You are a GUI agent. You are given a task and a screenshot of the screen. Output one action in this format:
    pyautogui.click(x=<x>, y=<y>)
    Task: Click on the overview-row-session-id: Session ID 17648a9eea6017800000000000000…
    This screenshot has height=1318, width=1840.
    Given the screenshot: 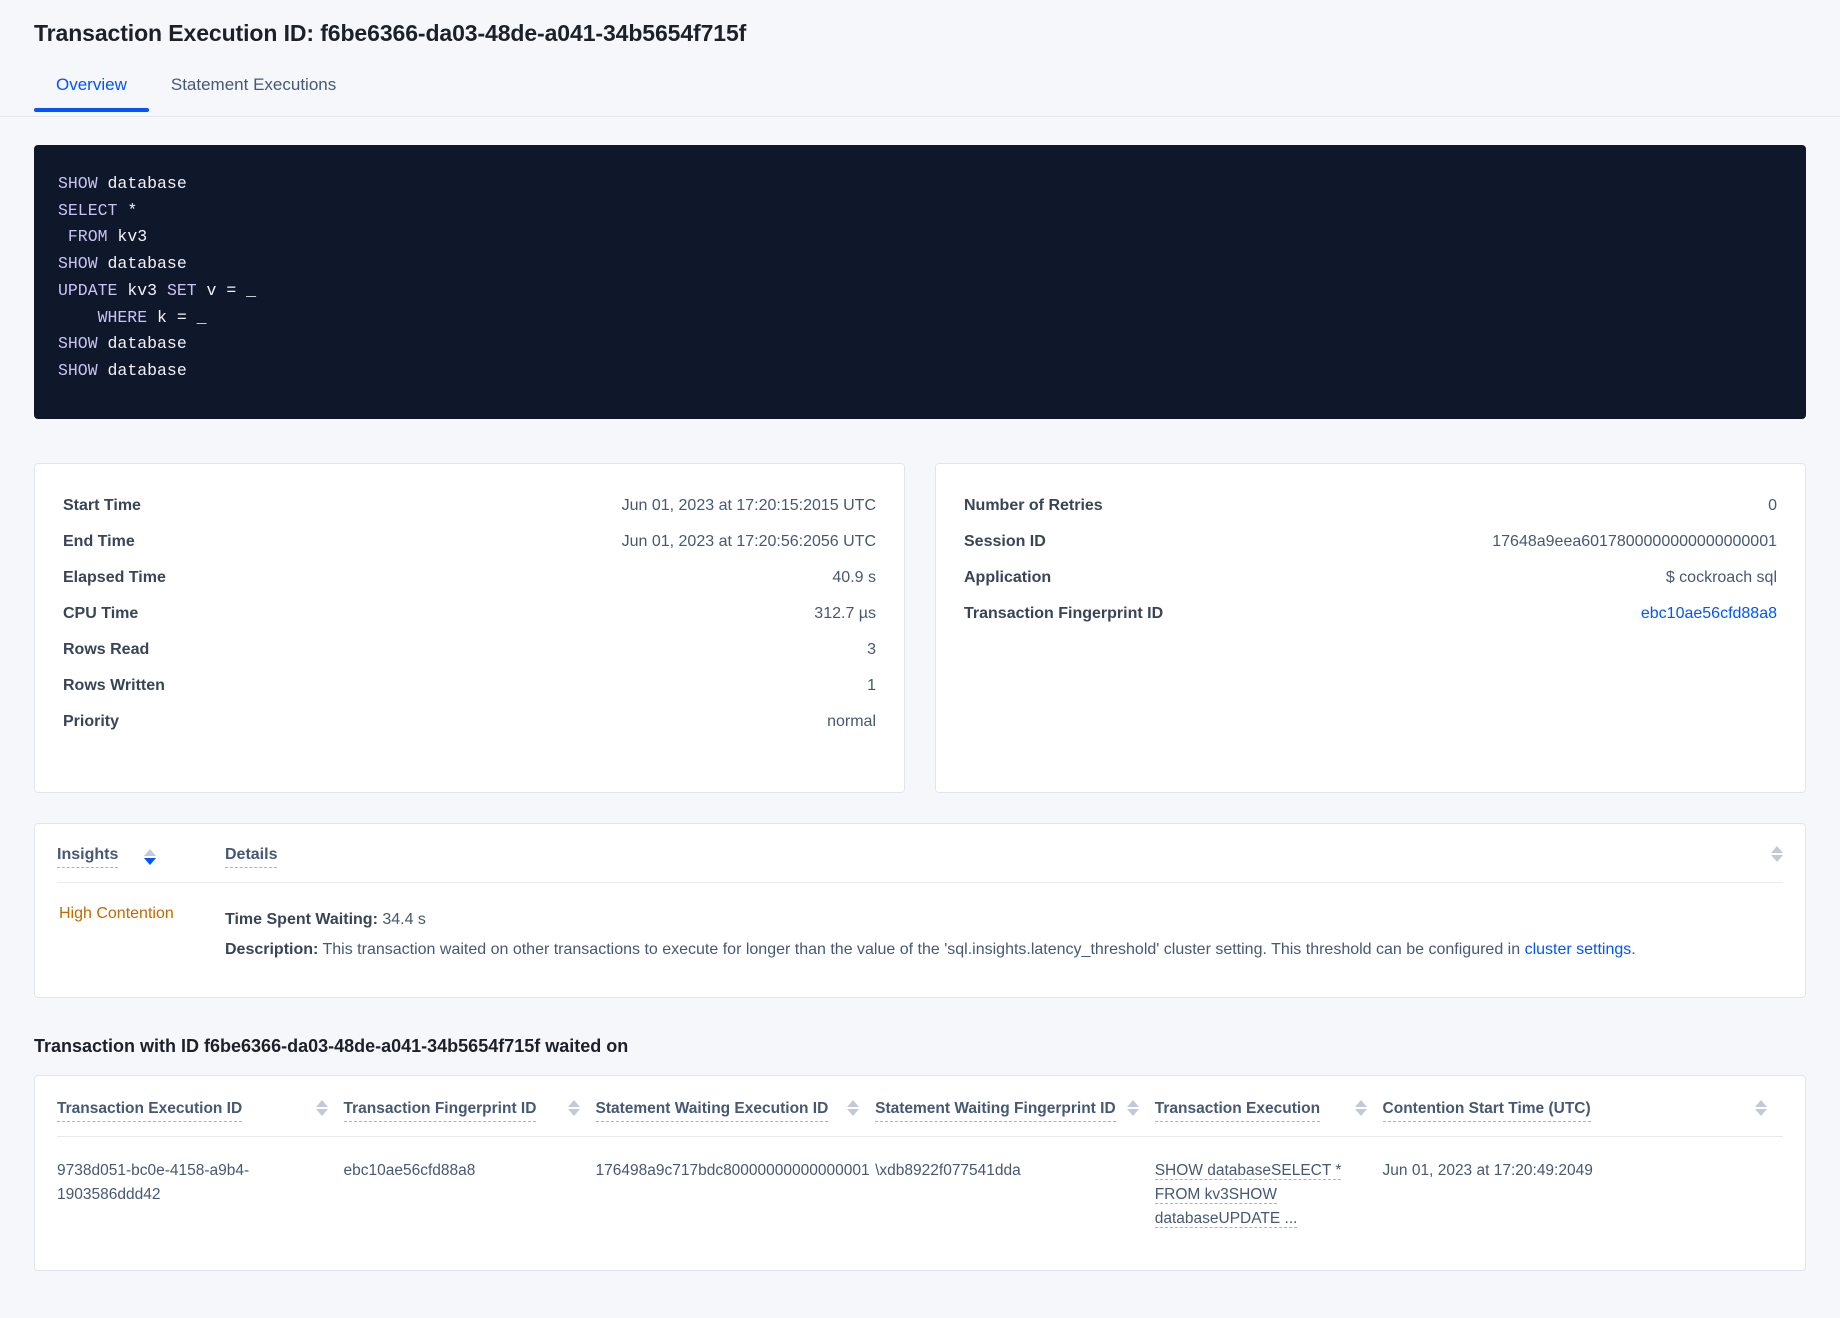 What is the action you would take?
    pyautogui.click(x=1370, y=542)
    